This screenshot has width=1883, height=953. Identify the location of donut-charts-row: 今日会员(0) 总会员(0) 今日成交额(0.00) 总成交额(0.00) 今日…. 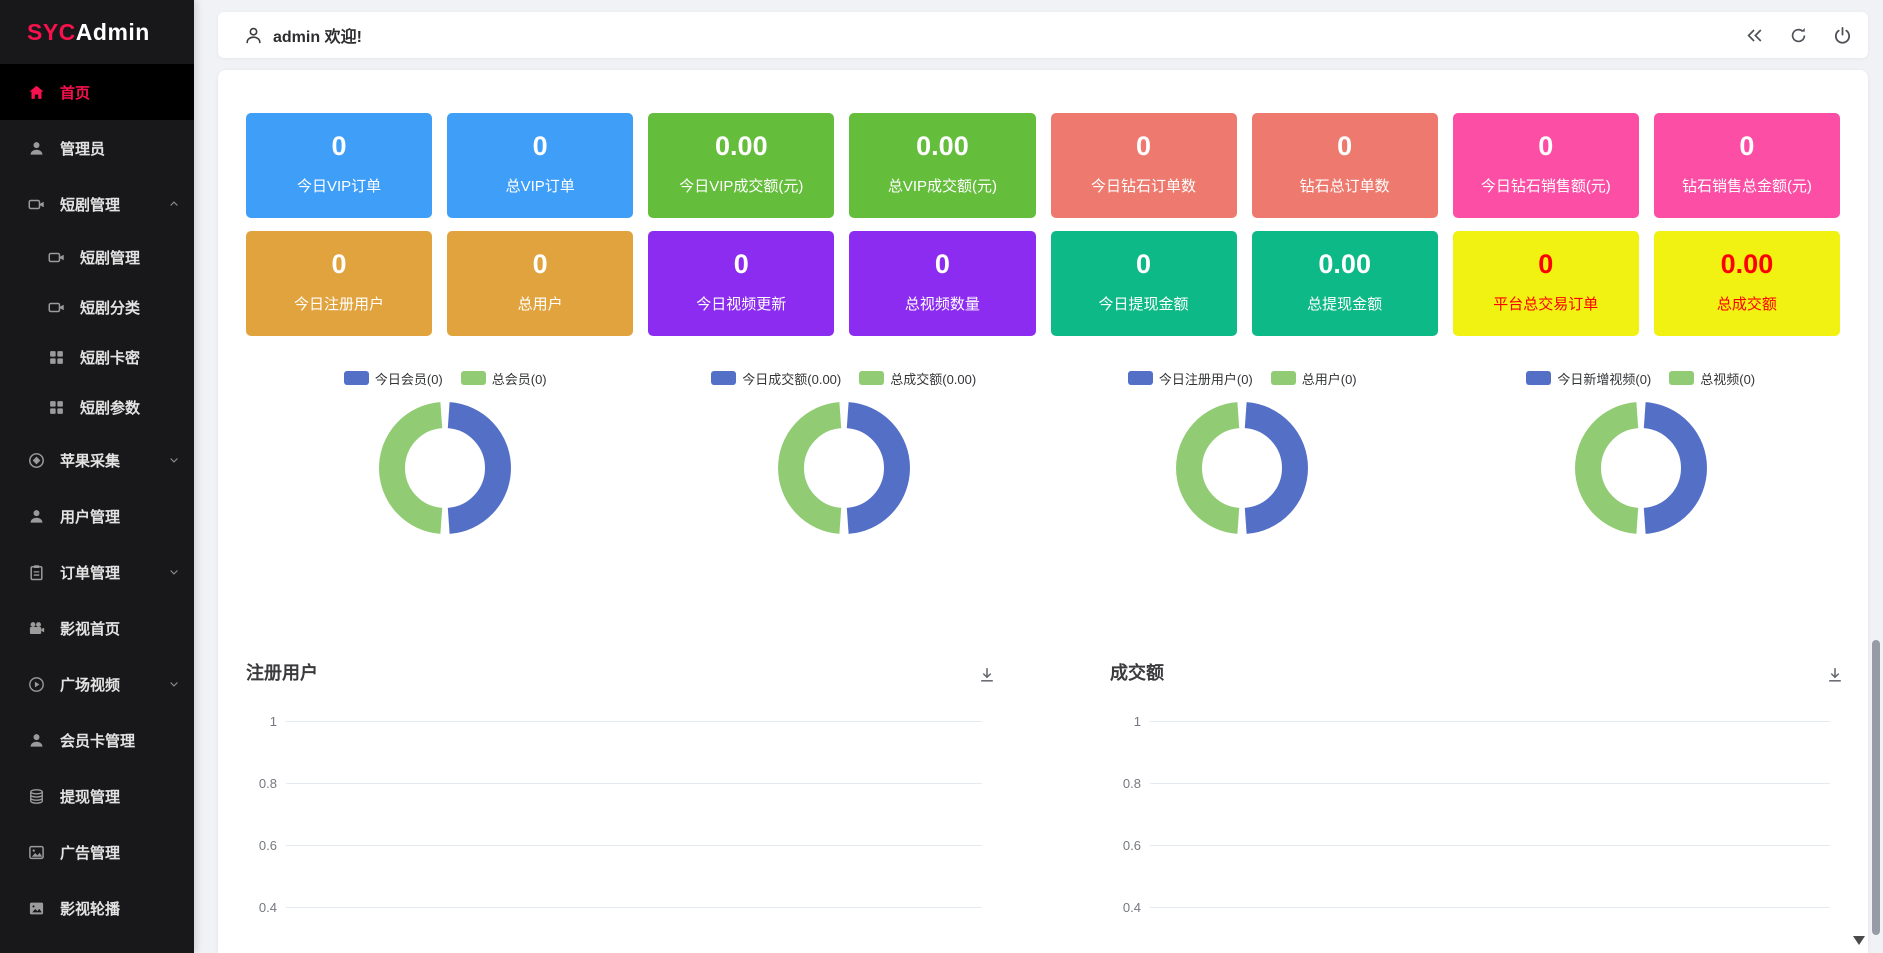
(1043, 454).